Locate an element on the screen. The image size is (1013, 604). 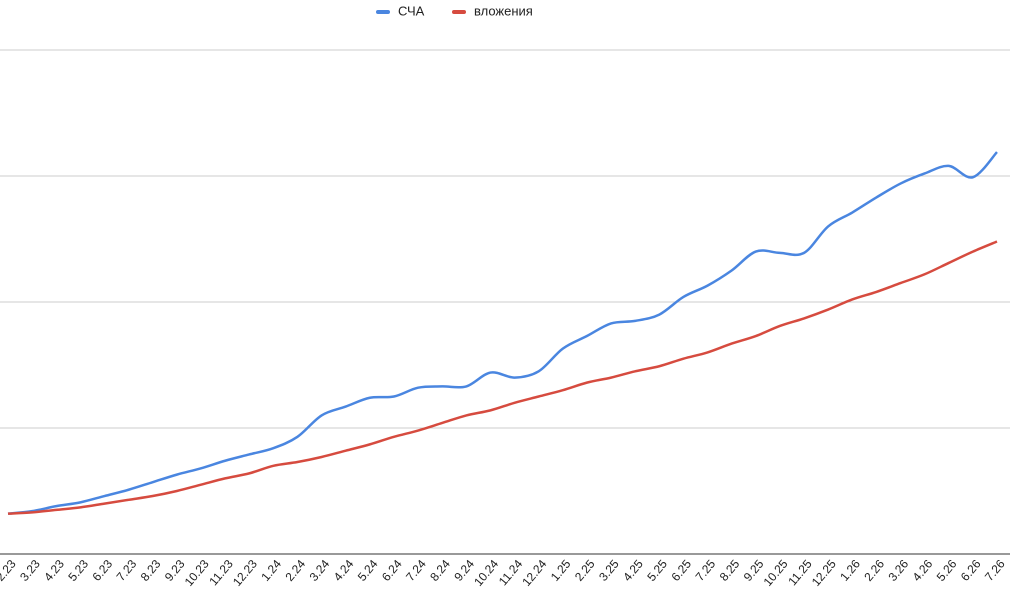
x-tick-label: 4.26 is located at coordinates (923, 570).